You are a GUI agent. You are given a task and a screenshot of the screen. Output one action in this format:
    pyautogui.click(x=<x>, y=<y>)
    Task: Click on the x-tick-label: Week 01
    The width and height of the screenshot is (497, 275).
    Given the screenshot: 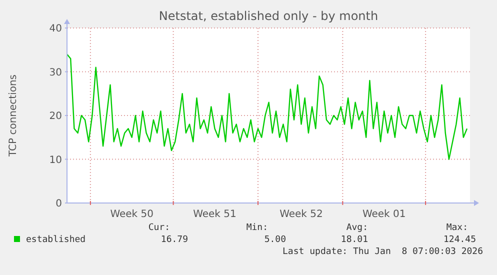 What is the action you would take?
    pyautogui.click(x=384, y=214)
    